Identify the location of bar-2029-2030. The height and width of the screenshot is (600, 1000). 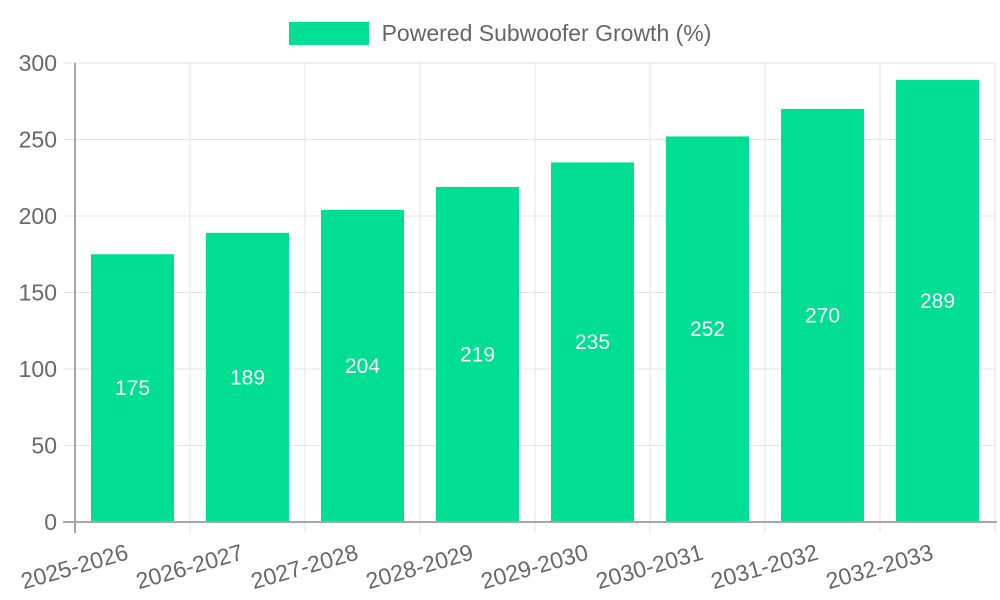
(592, 342).